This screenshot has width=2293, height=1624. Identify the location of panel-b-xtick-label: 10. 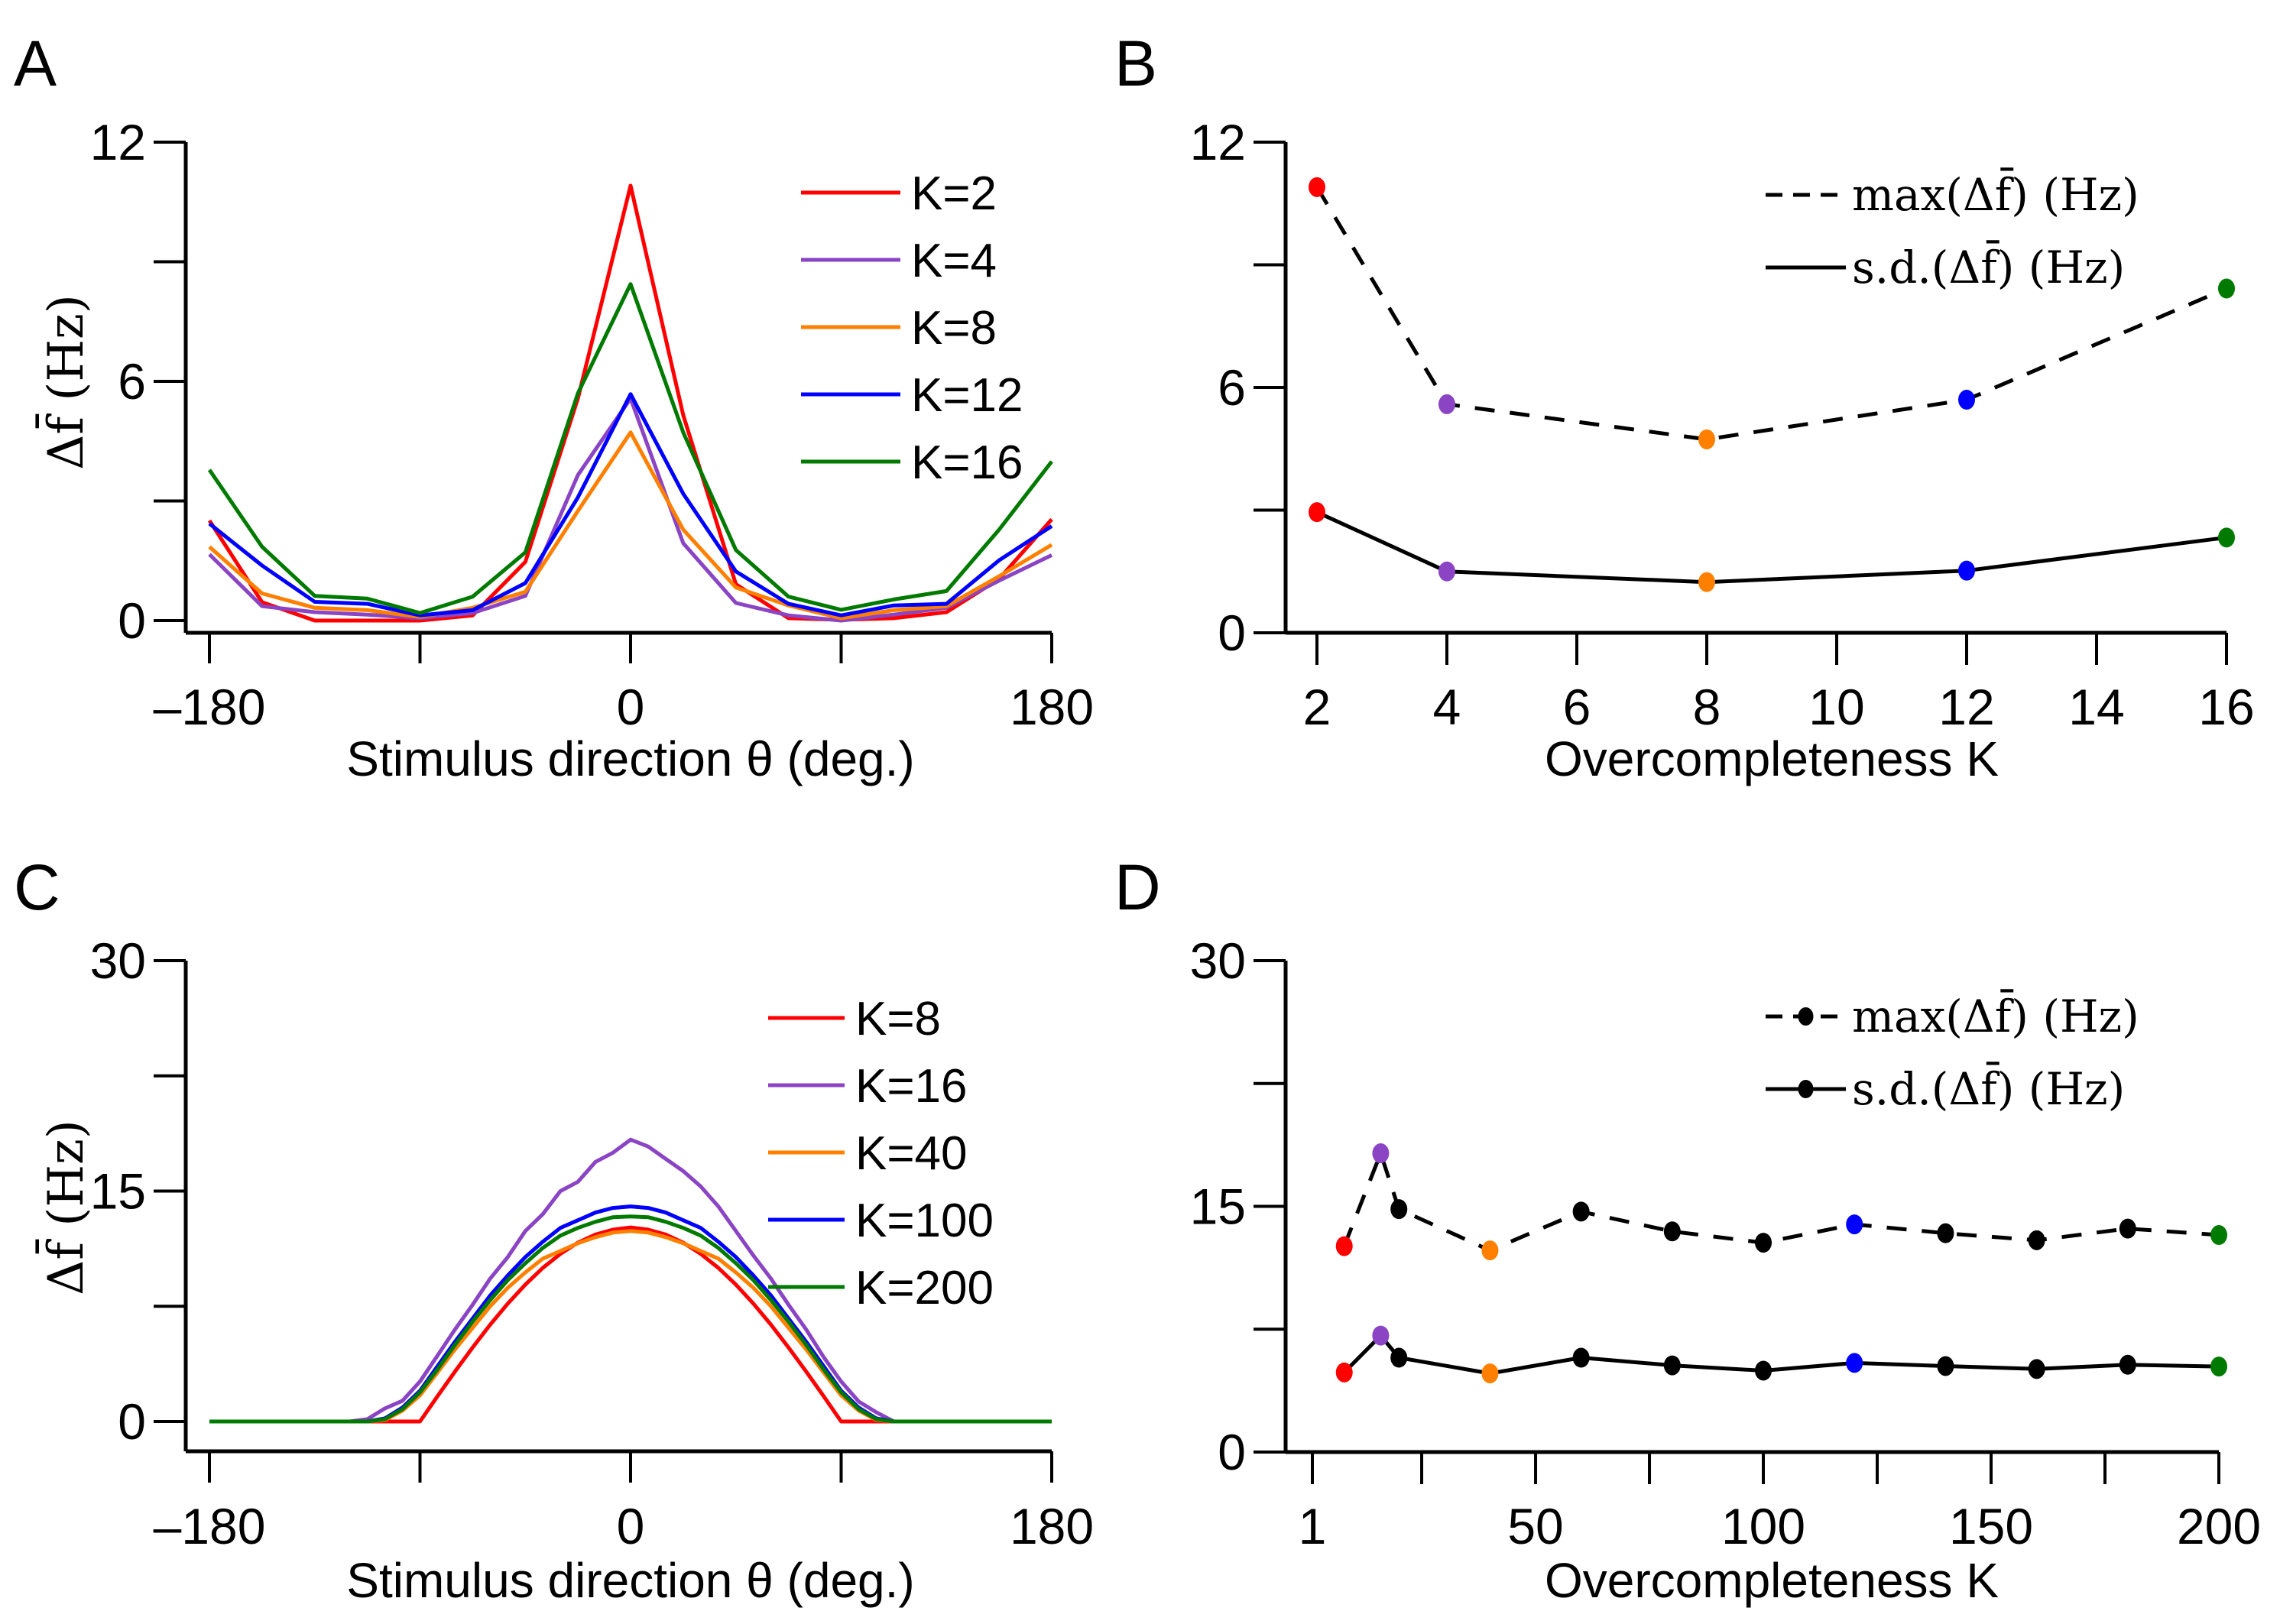
(1836, 707).